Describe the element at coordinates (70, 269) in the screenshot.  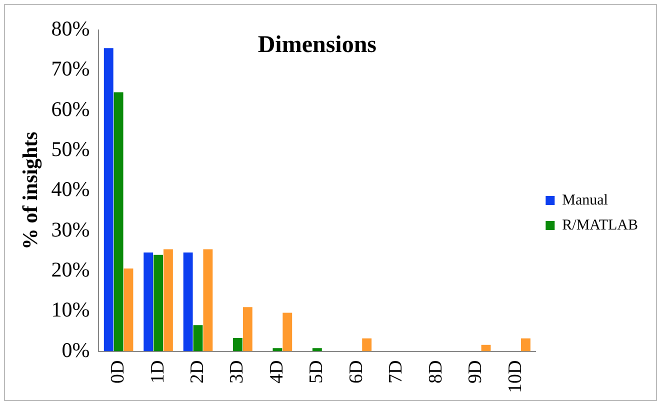
I see `y-tick-label: 20%` at that location.